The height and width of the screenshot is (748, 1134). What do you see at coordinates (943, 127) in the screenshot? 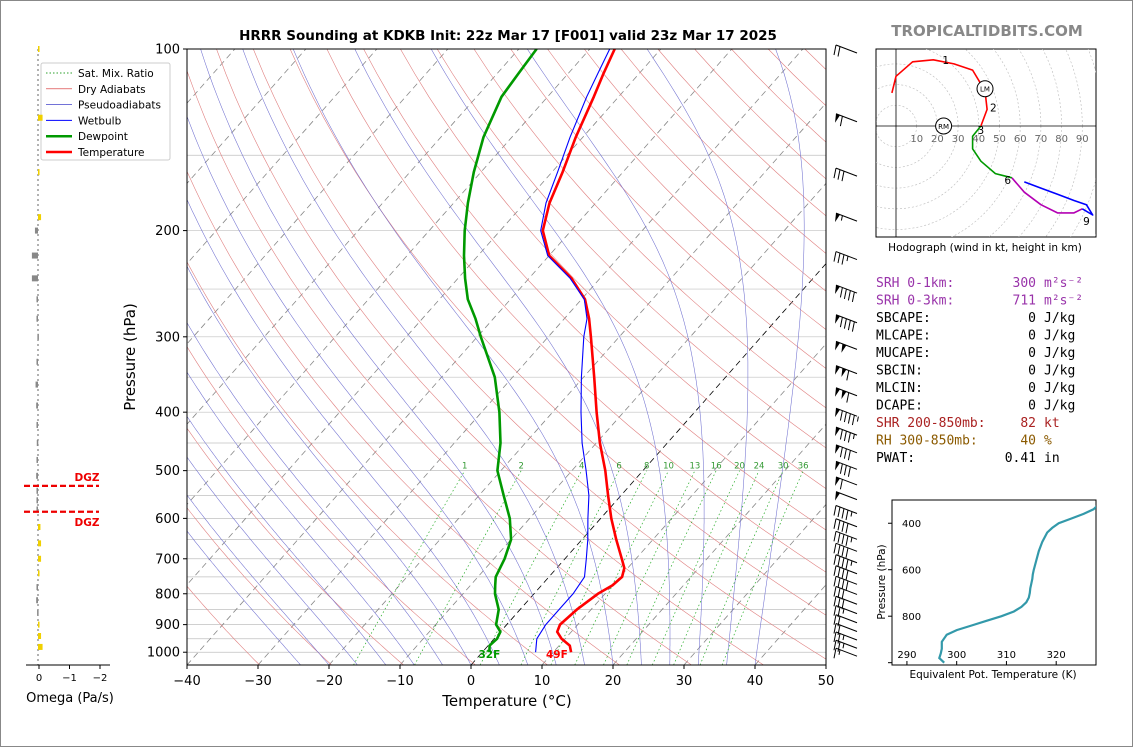
I see `storm-motion-label: RM` at bounding box center [943, 127].